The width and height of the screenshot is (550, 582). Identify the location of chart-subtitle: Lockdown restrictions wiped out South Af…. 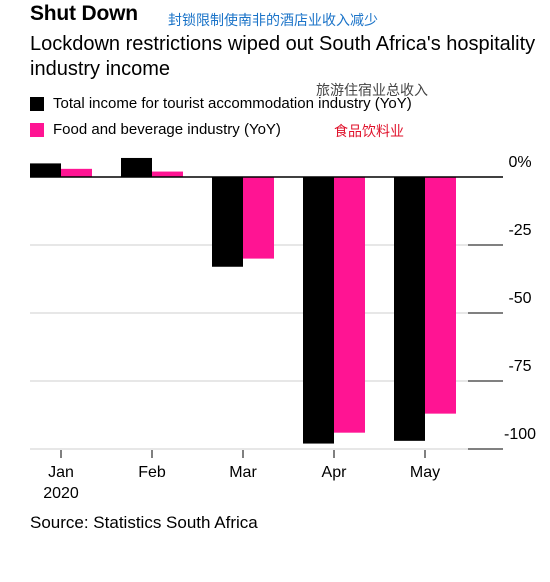
(283, 56).